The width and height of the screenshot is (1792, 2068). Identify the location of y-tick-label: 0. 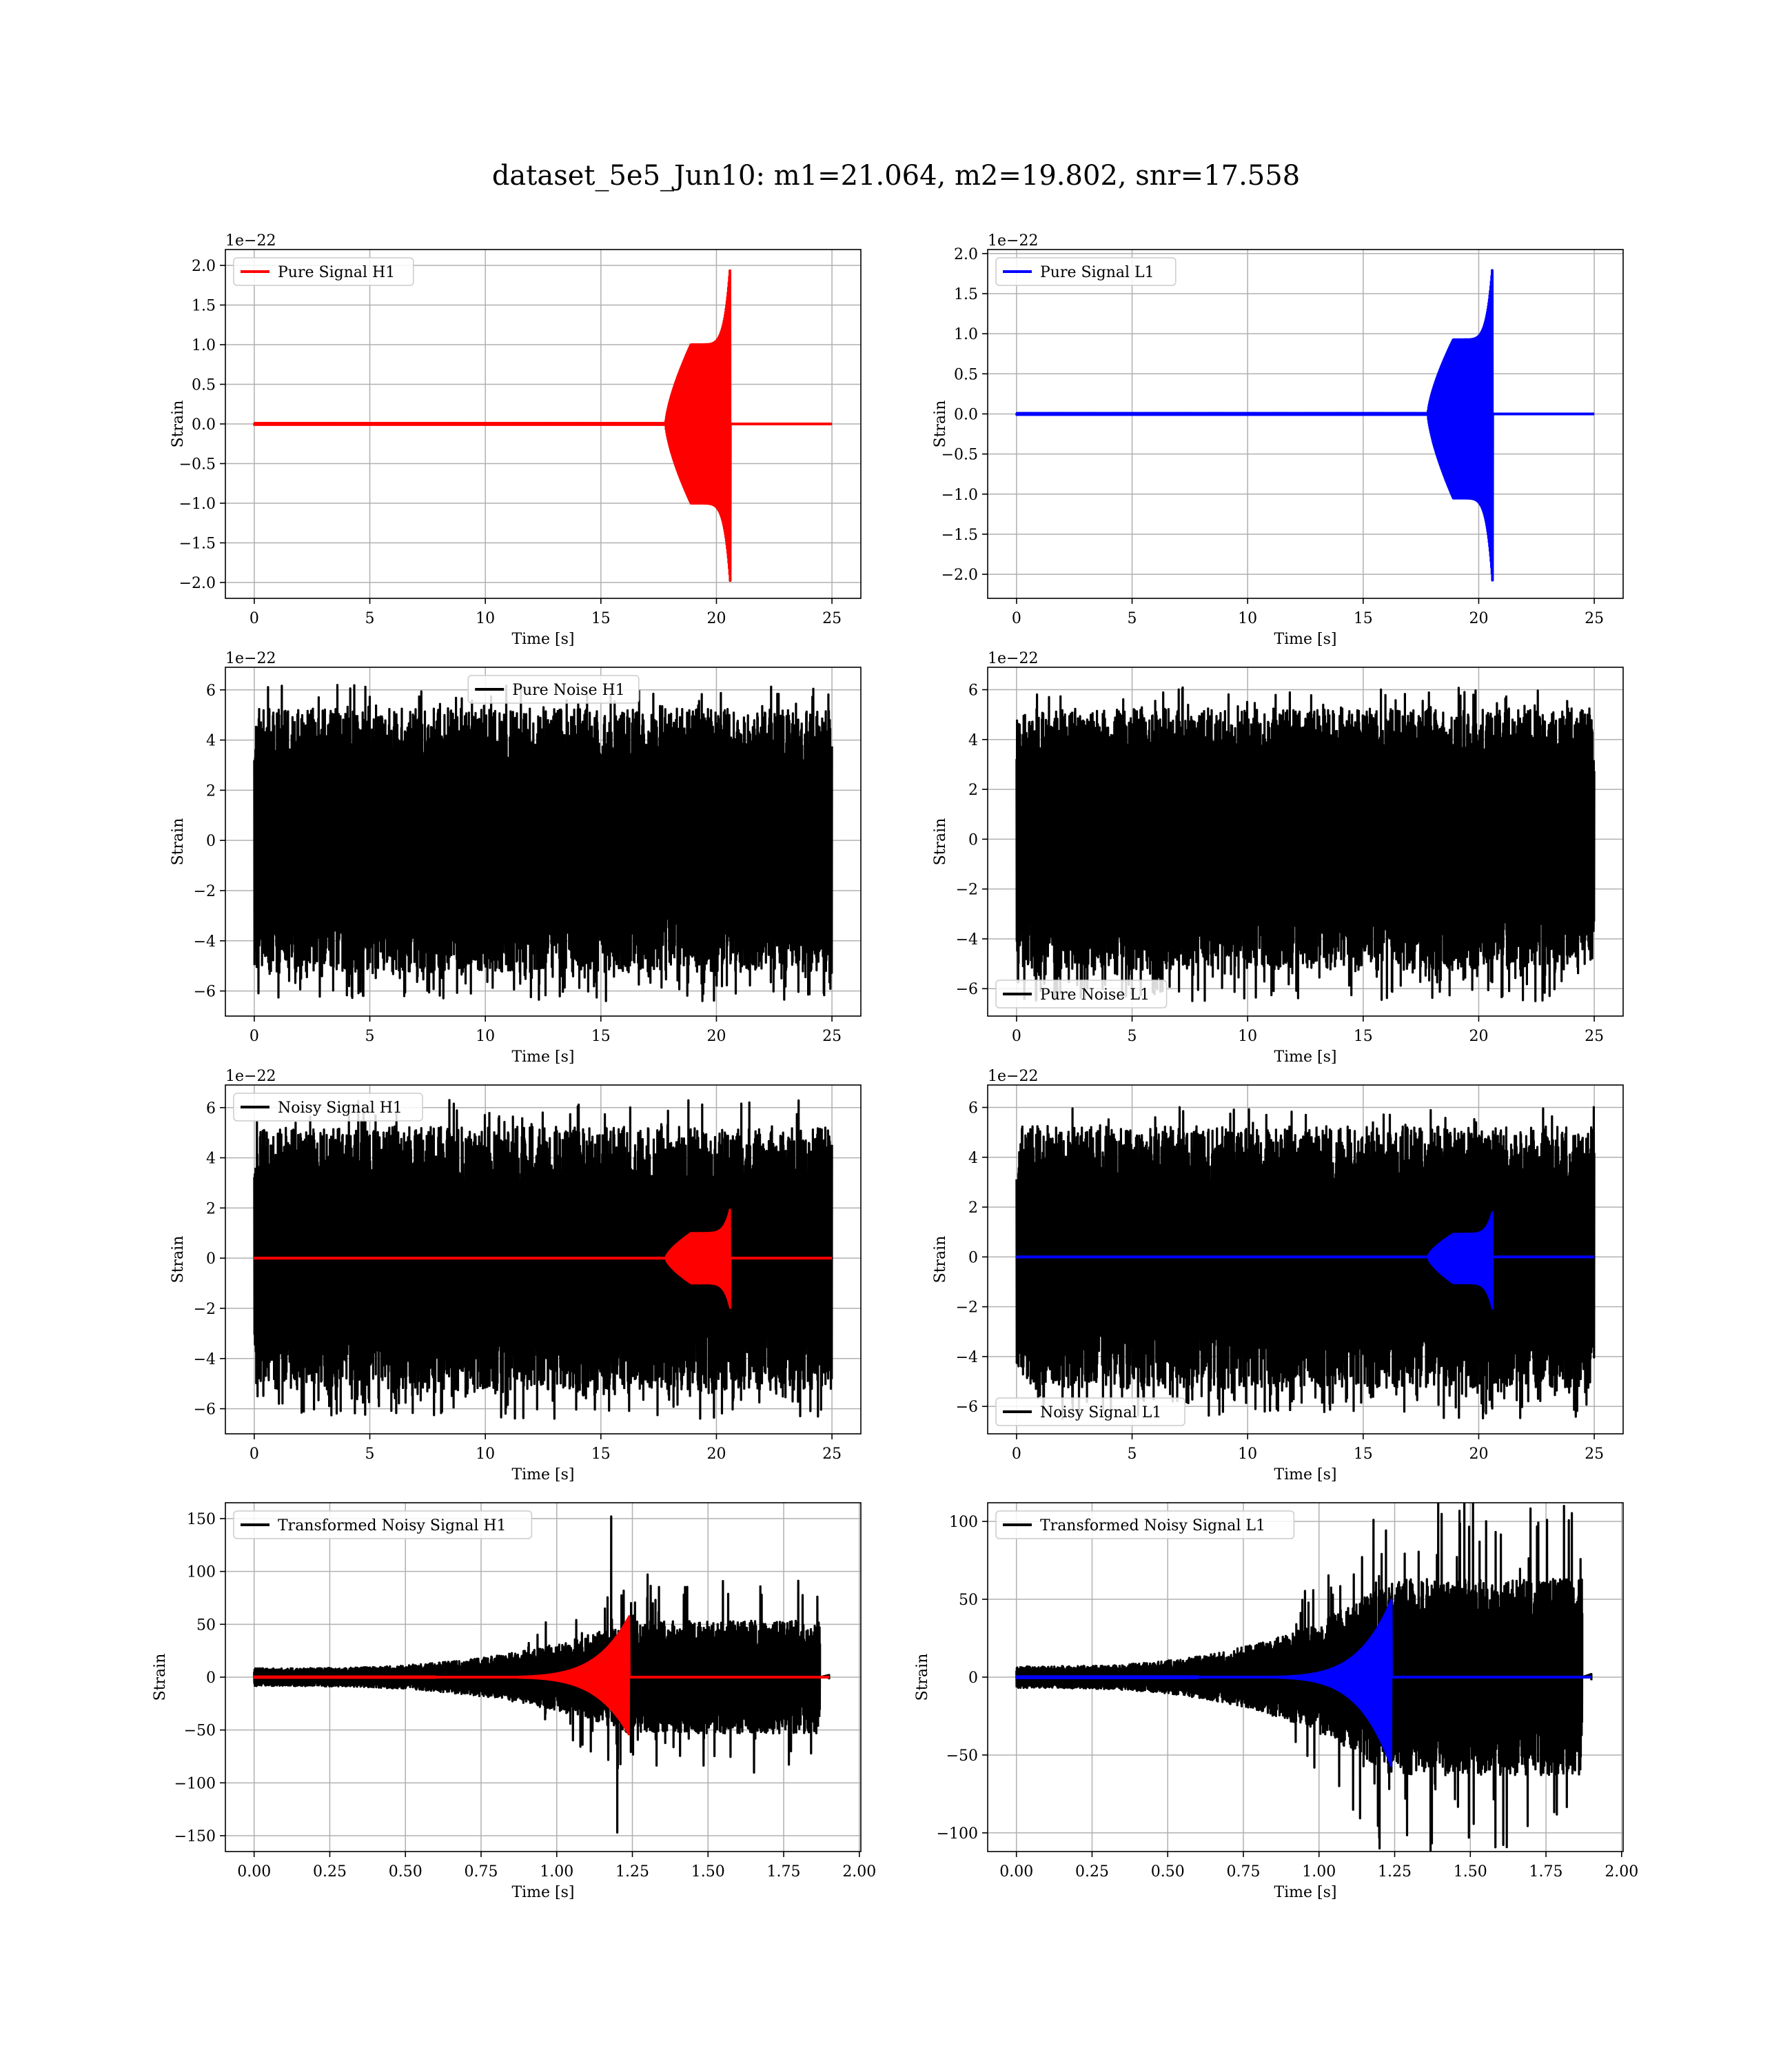
(973, 1678).